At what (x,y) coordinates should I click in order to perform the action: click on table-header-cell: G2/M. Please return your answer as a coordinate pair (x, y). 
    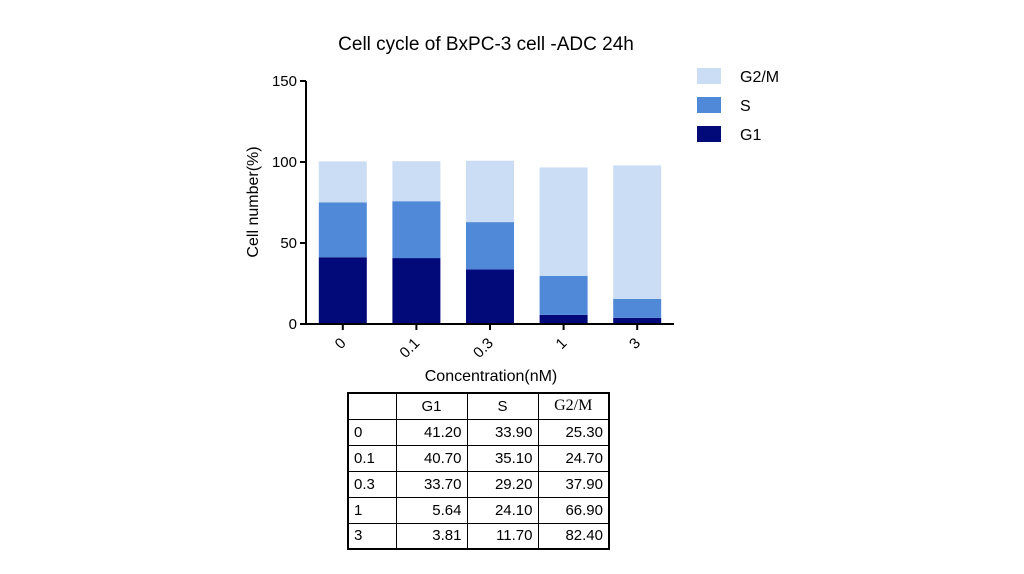
    Looking at the image, I should click on (573, 406).